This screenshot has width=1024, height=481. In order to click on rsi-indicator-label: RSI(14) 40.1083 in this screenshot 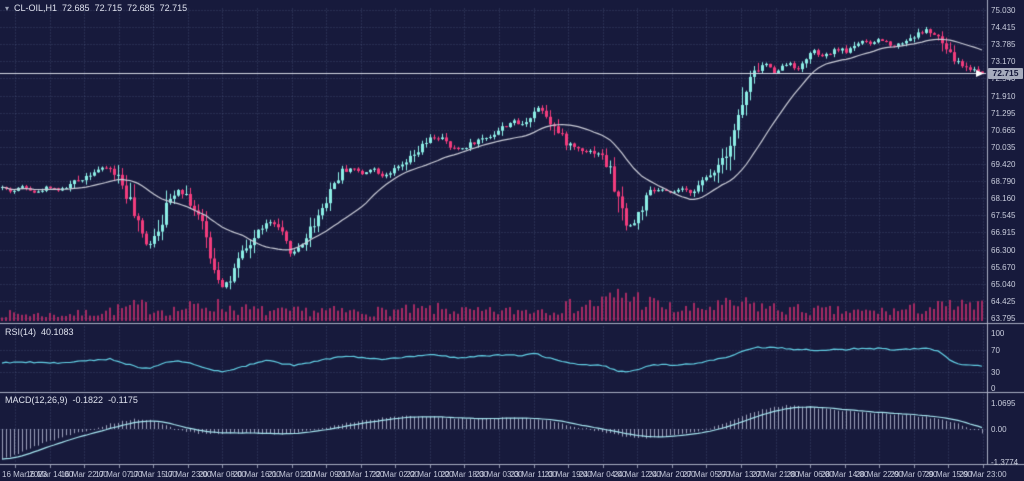, I will do `click(42, 332)`.